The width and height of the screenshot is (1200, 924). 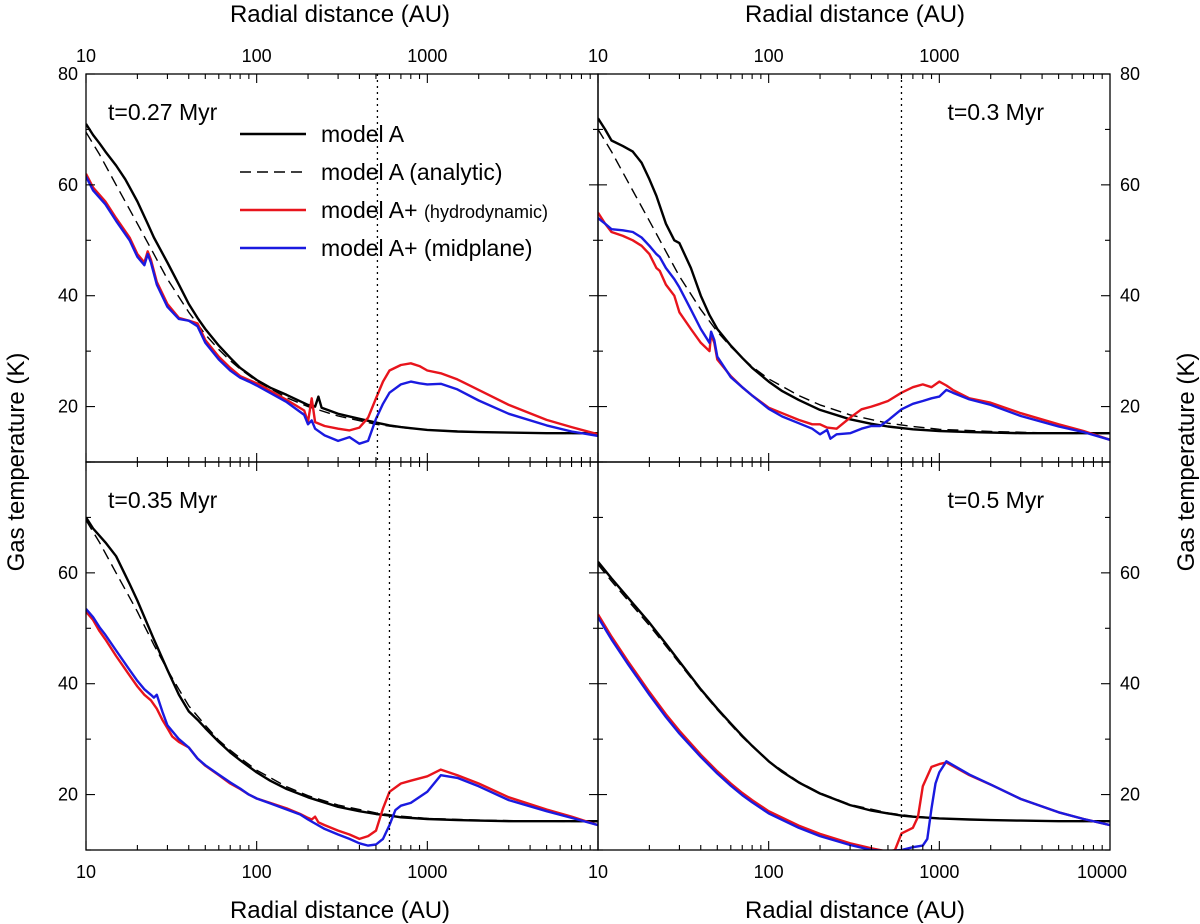 What do you see at coordinates (163, 500) in the screenshot?
I see `panel-time-label: t=0.35 Myr` at bounding box center [163, 500].